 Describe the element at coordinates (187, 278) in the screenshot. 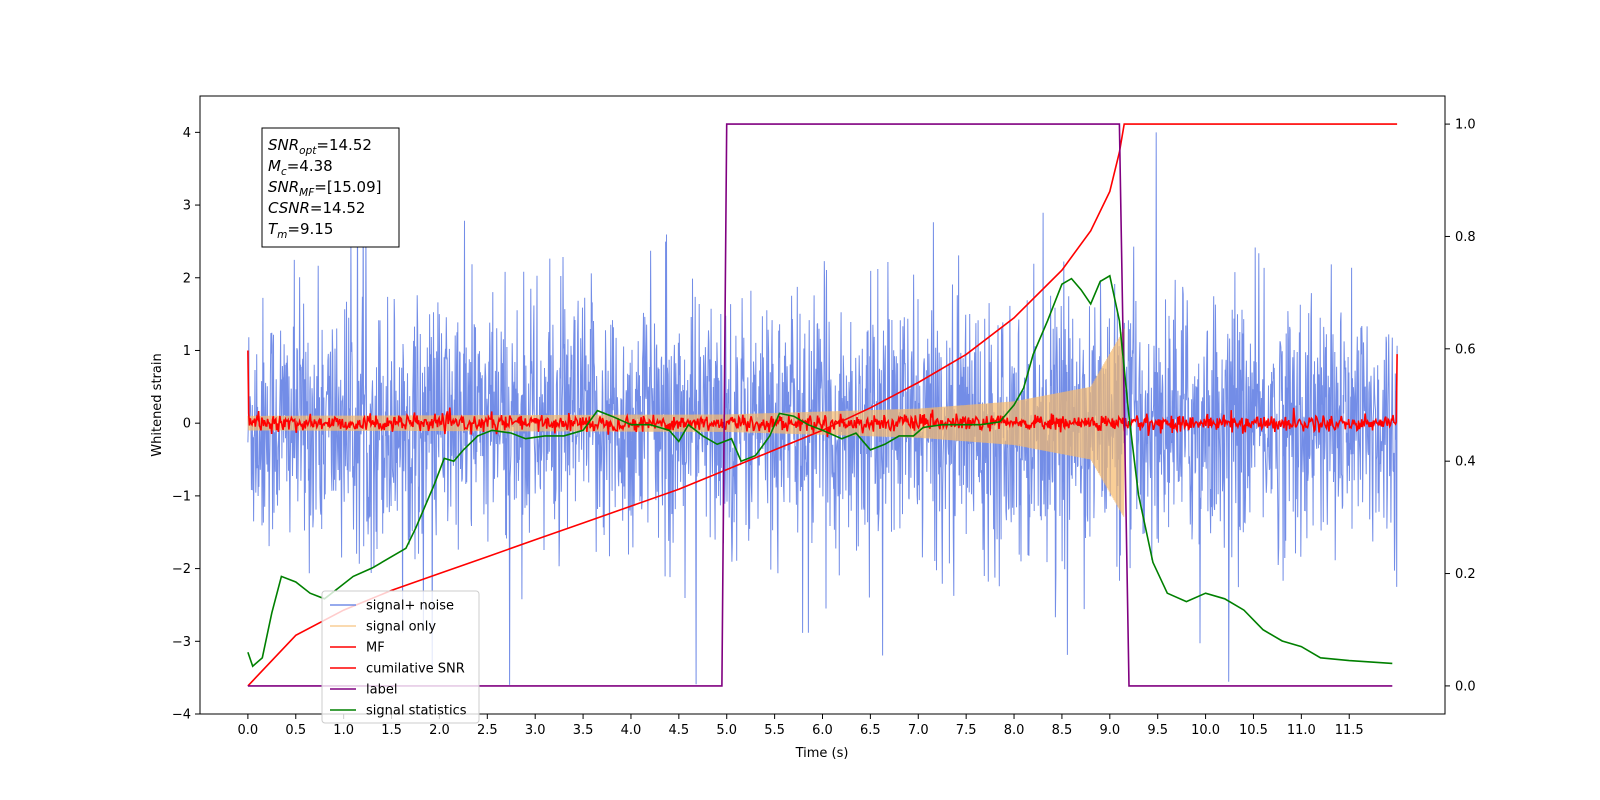

I see `y-left-tick-label: 2` at that location.